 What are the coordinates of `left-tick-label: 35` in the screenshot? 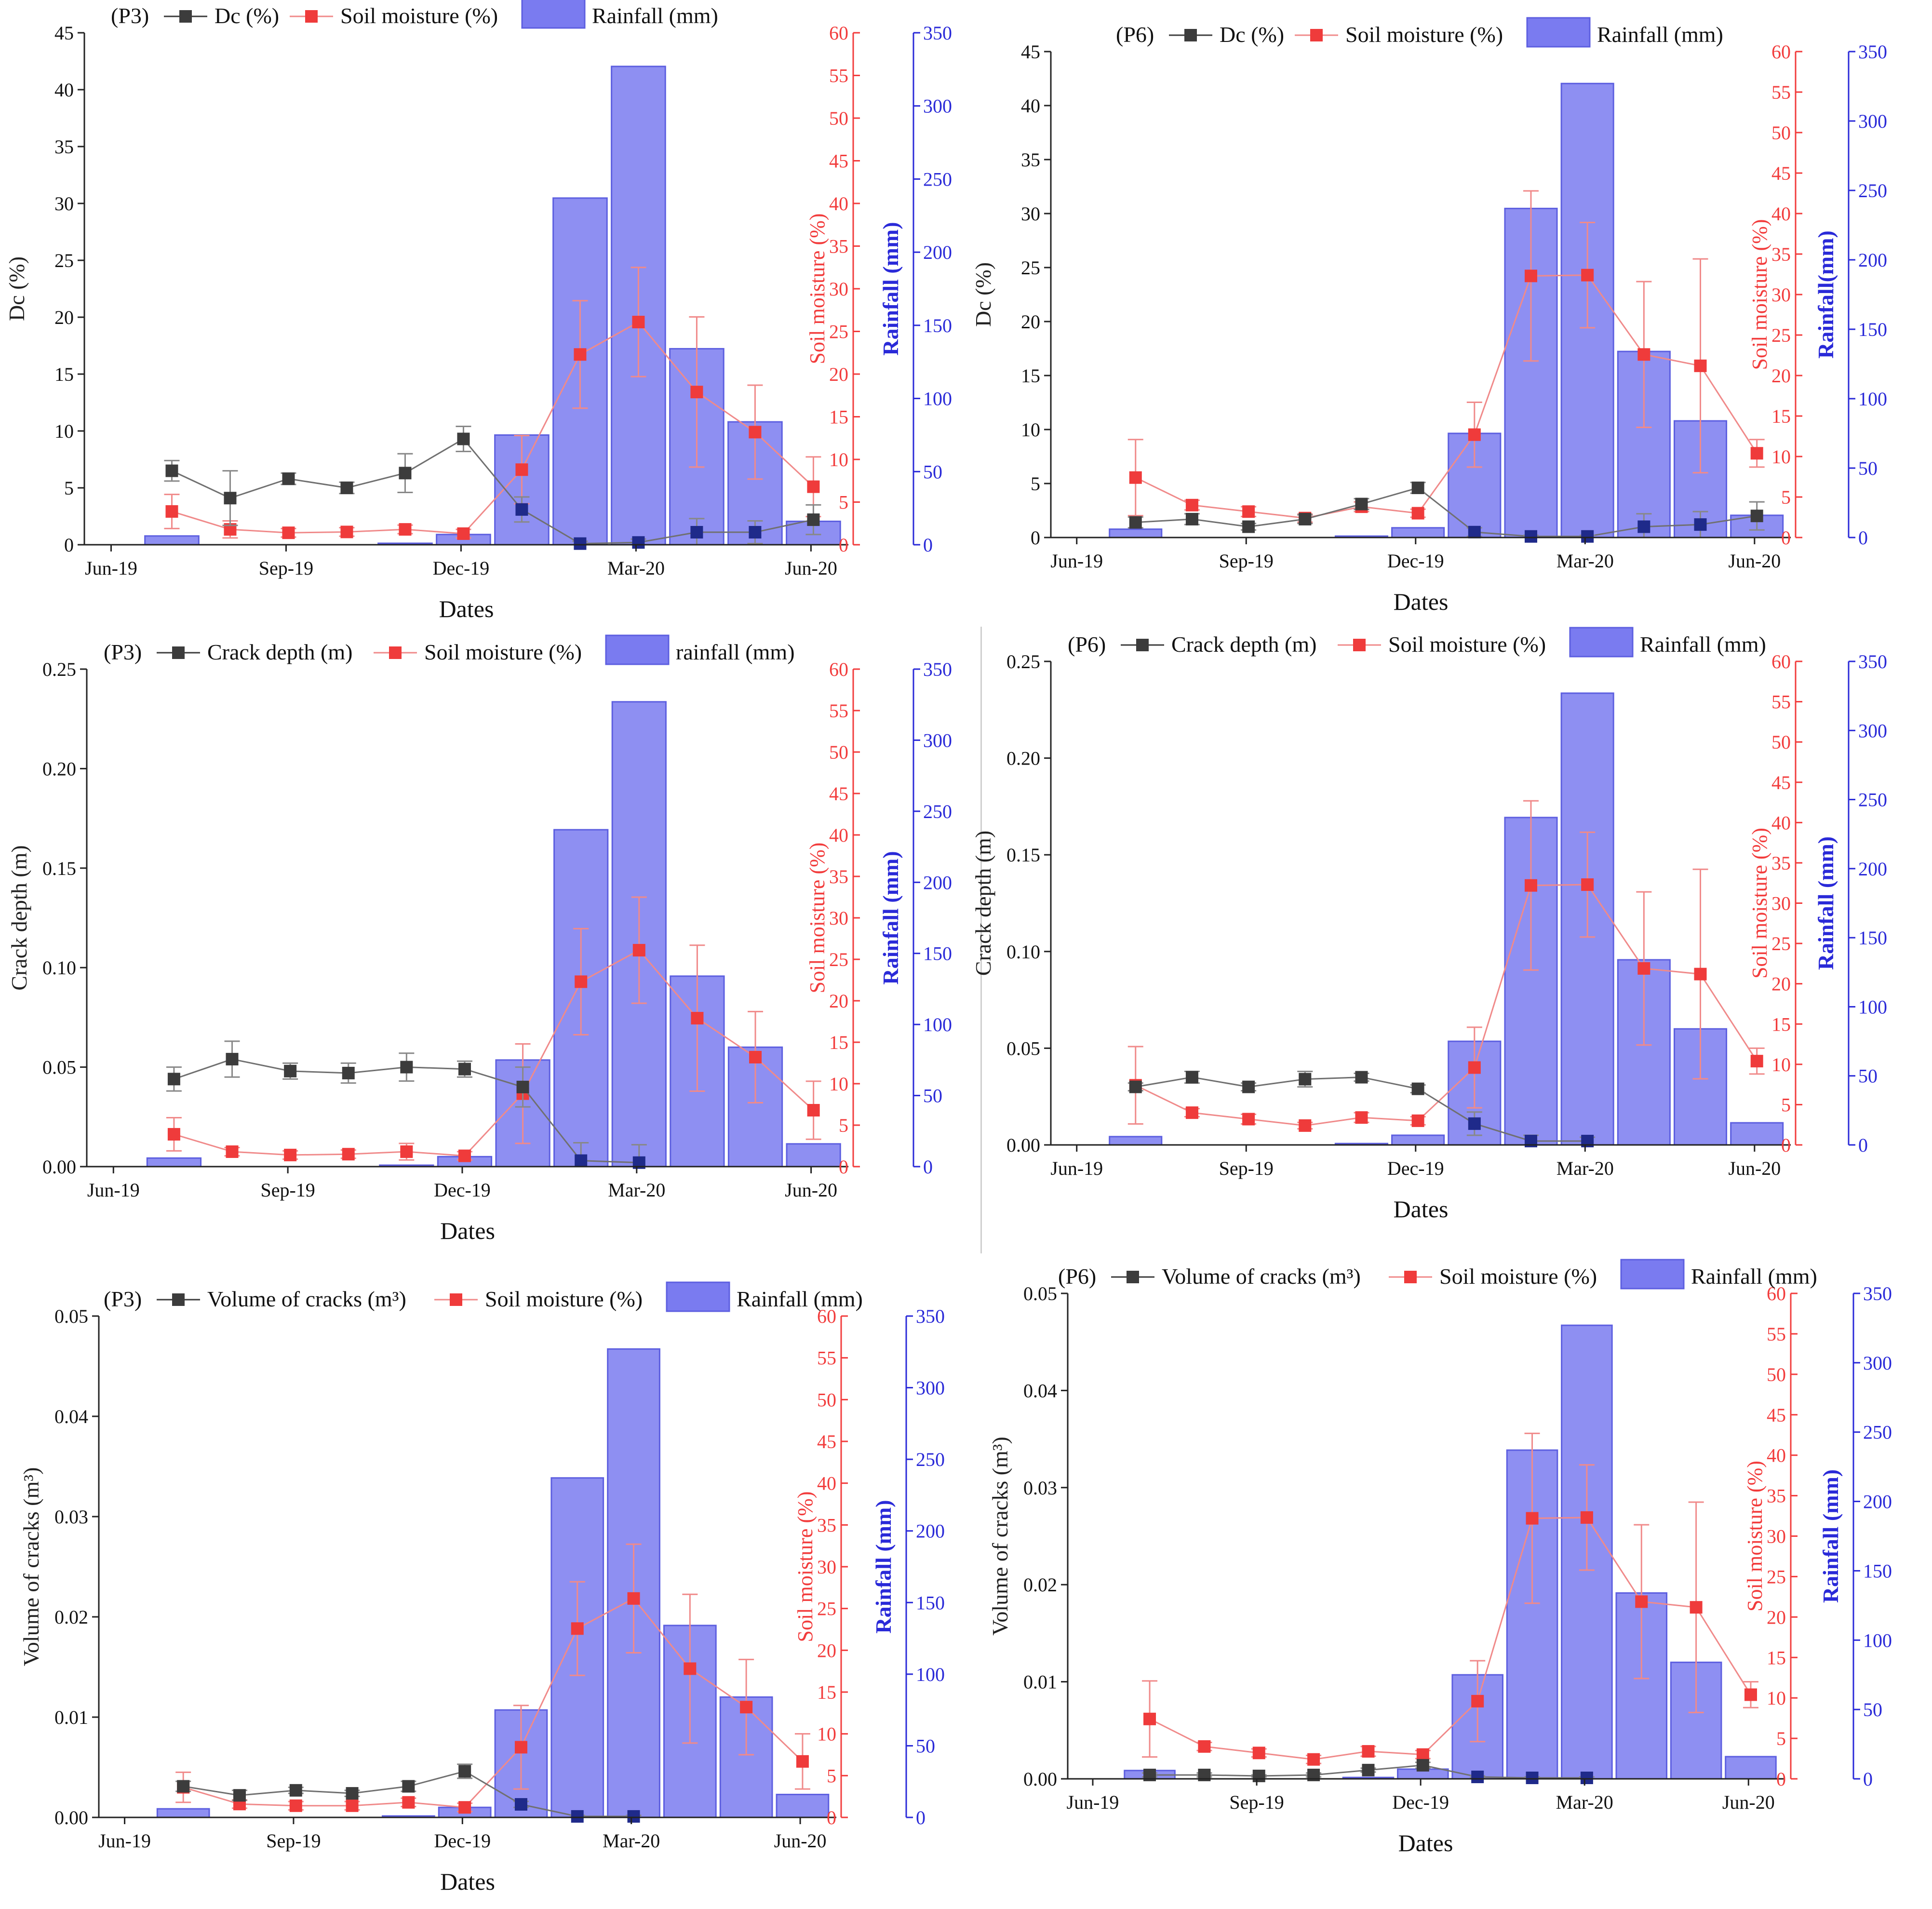 It's located at (1031, 160).